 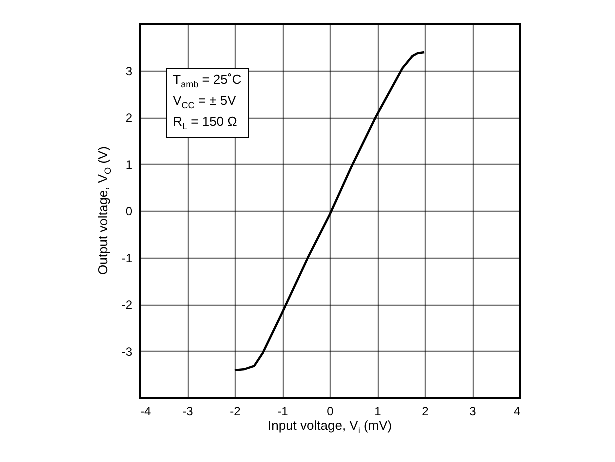 I want to click on x-tick-label: -3, so click(x=188, y=411).